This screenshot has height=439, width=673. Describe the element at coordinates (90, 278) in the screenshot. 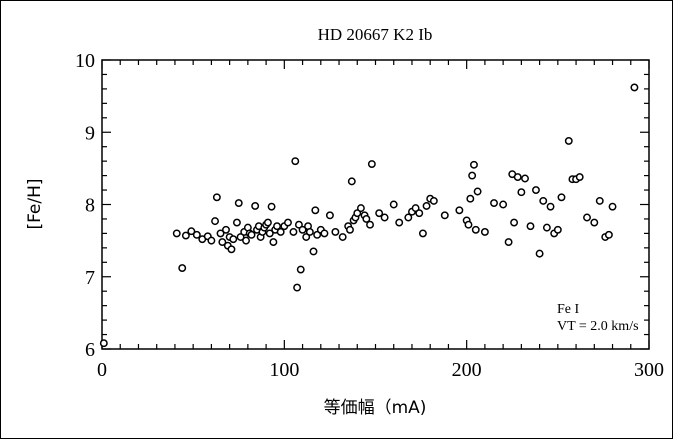

I see `y-tick-label: 7` at that location.